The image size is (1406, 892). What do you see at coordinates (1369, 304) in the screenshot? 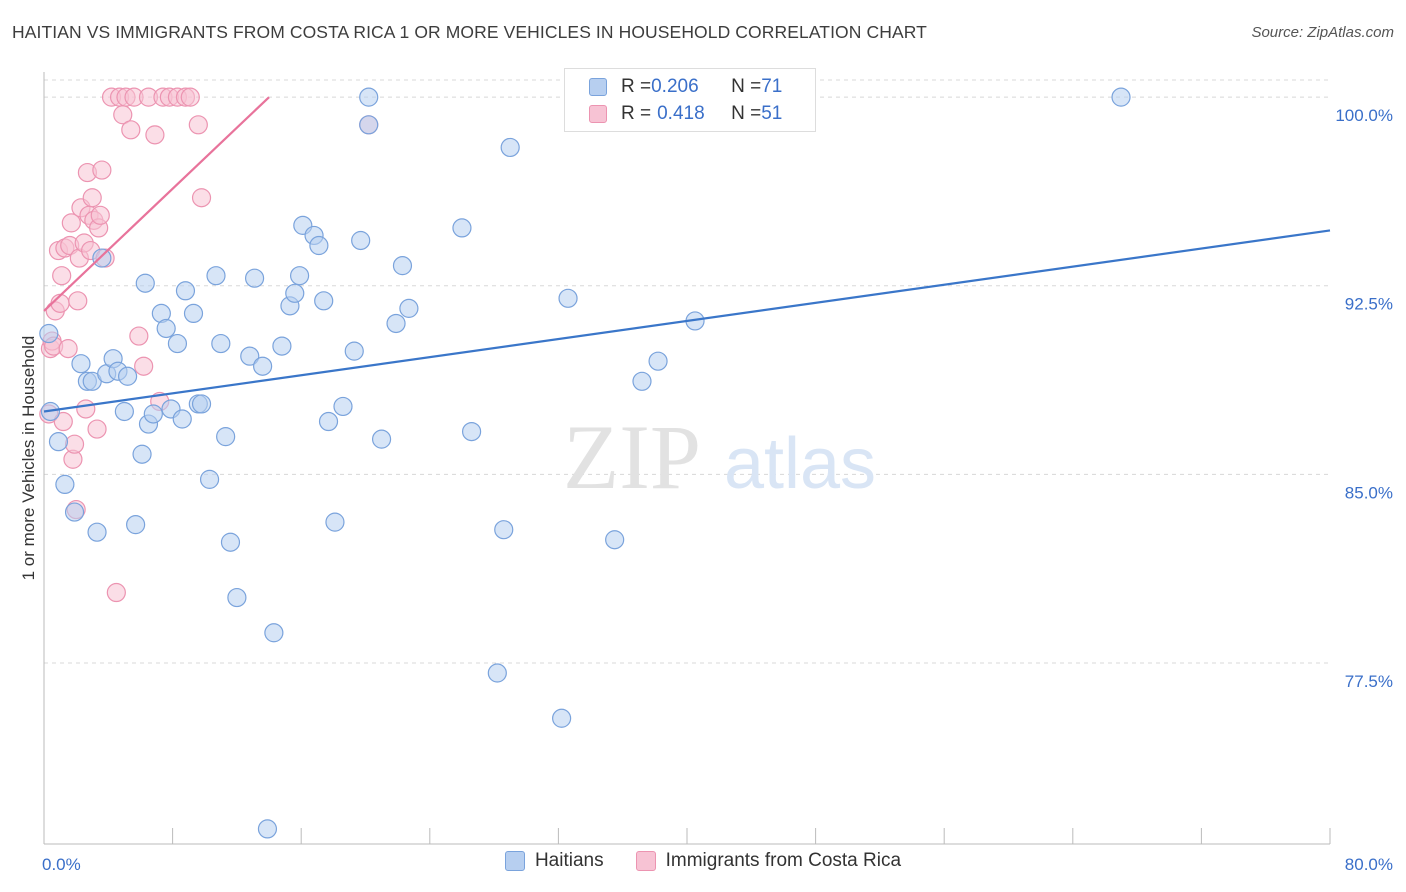
I see `y-tick-label-2: 92.5%` at bounding box center [1369, 304].